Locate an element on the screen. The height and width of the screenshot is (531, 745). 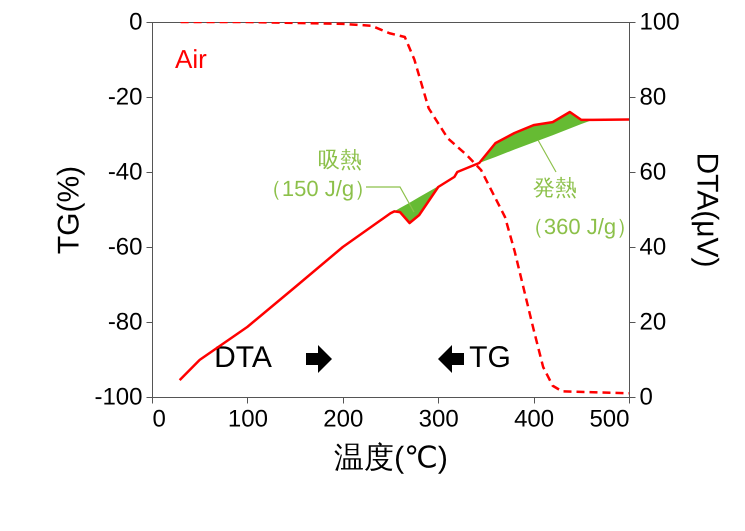
series-label: DTA is located at coordinates (243, 357).